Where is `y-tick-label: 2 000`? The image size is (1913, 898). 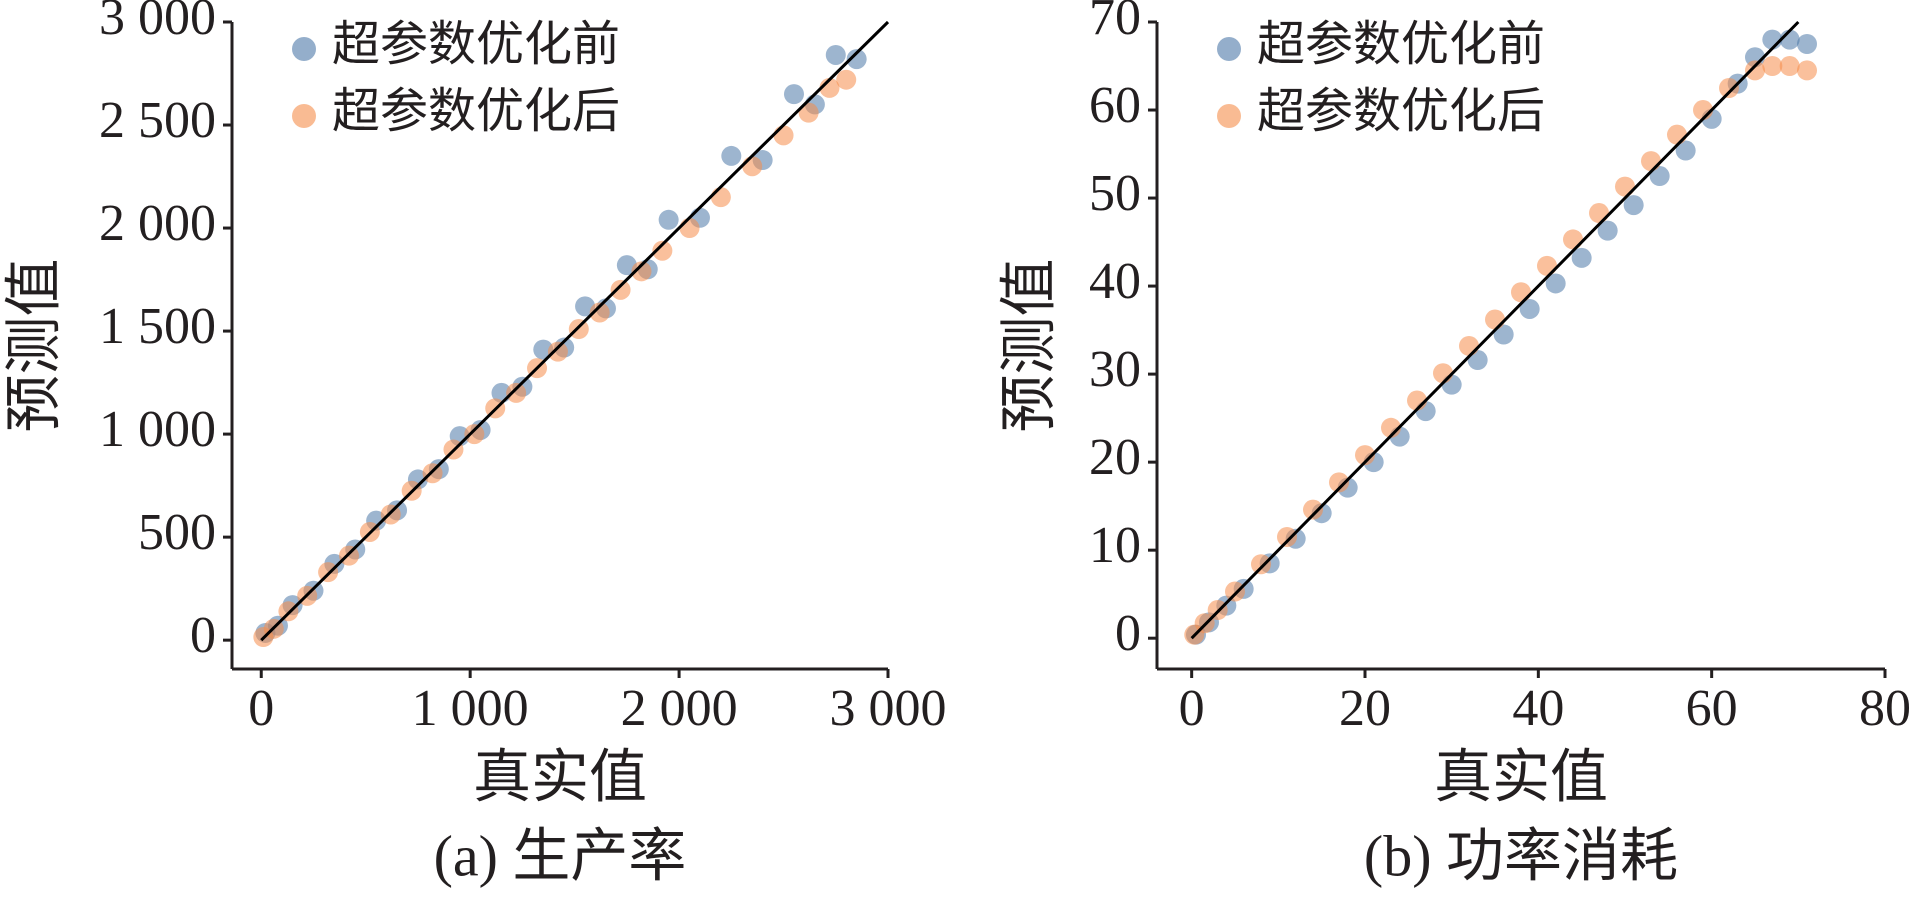 y-tick-label: 2 000 is located at coordinates (157, 223).